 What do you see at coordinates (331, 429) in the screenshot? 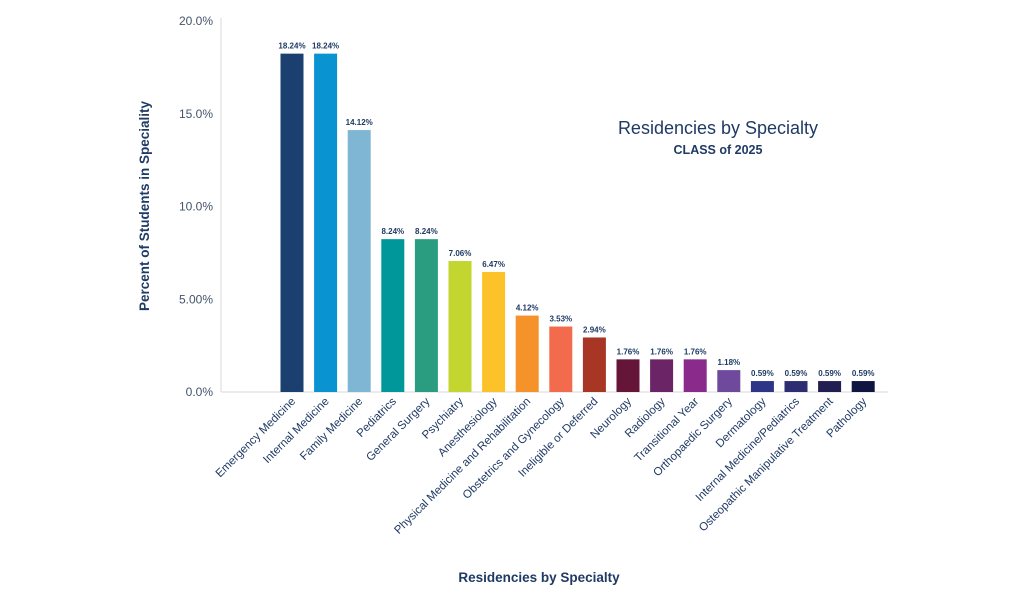
I see `x-tick-label: Family Medicine` at bounding box center [331, 429].